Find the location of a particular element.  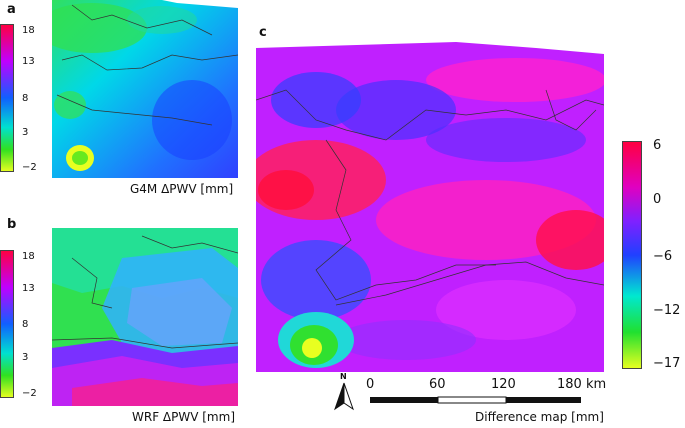

scale-label: 60 is located at coordinates (437, 384).